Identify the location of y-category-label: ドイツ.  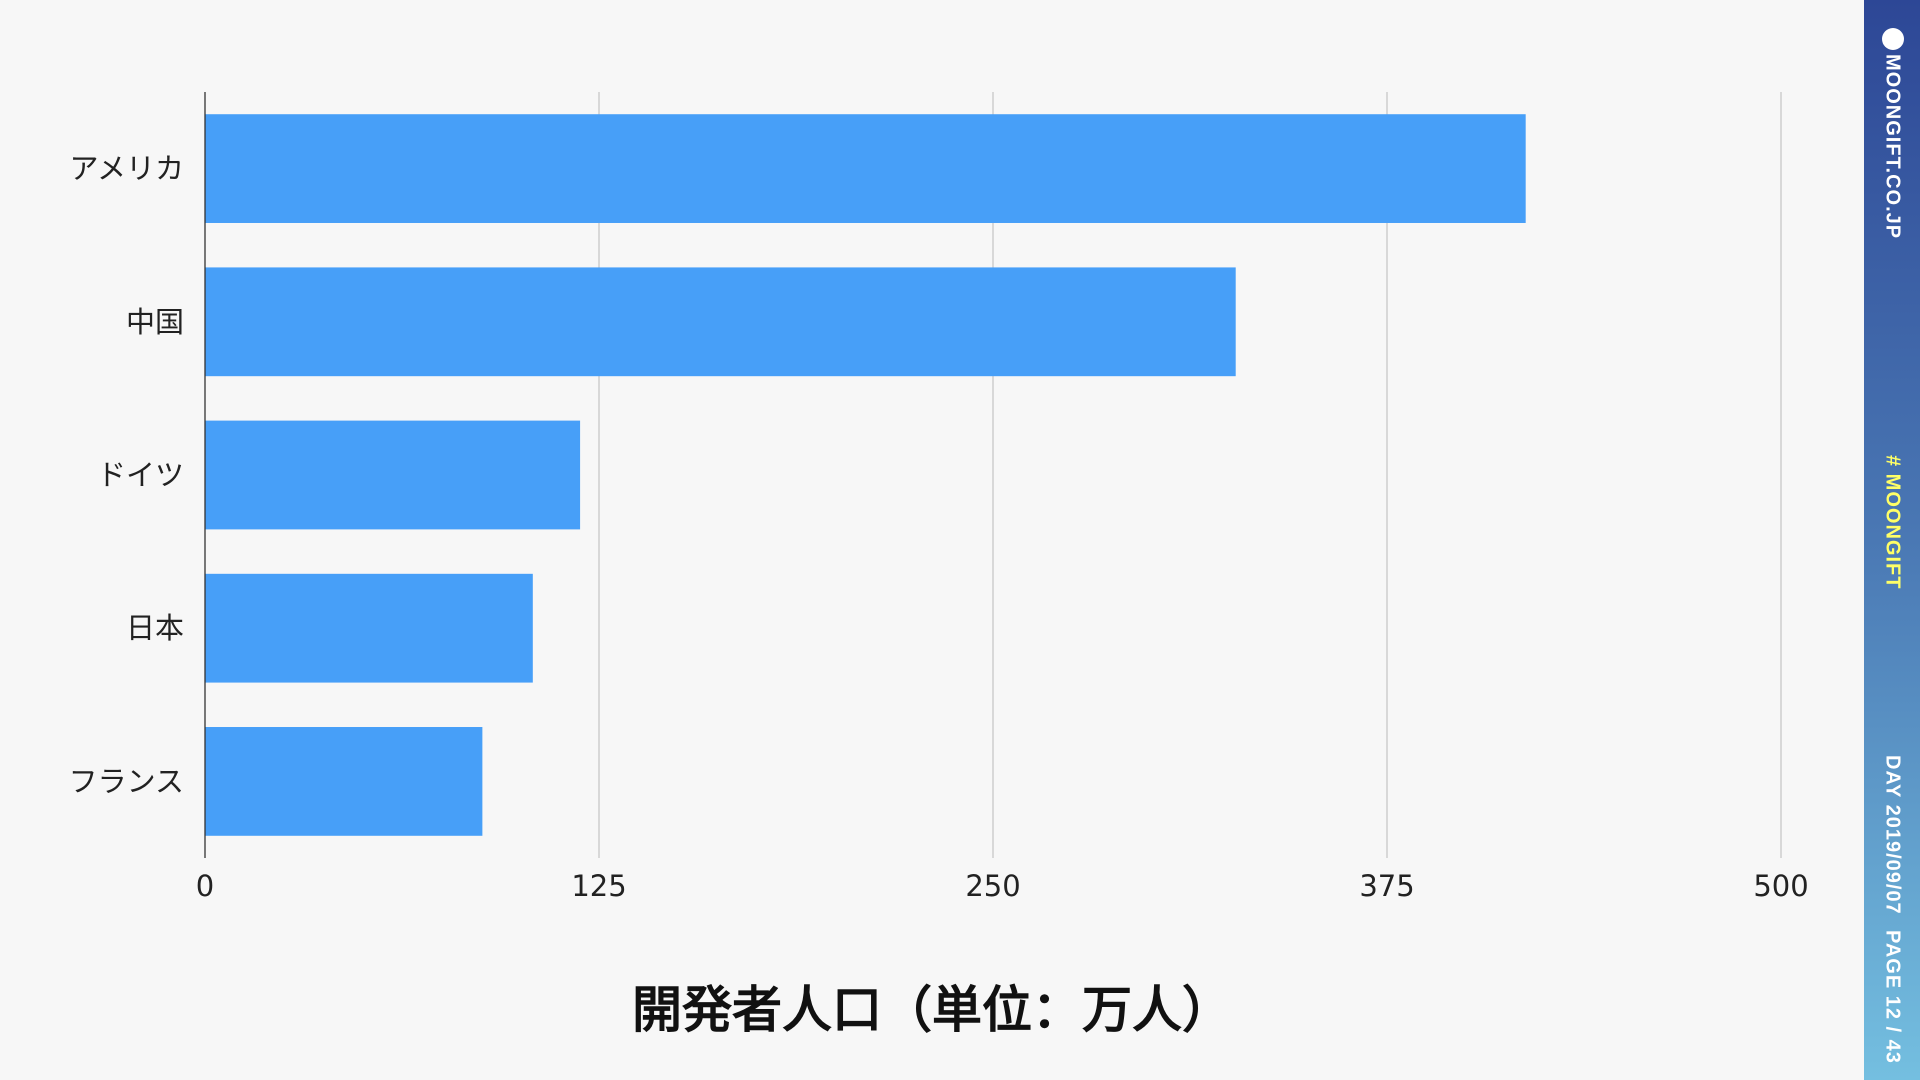
(140, 475).